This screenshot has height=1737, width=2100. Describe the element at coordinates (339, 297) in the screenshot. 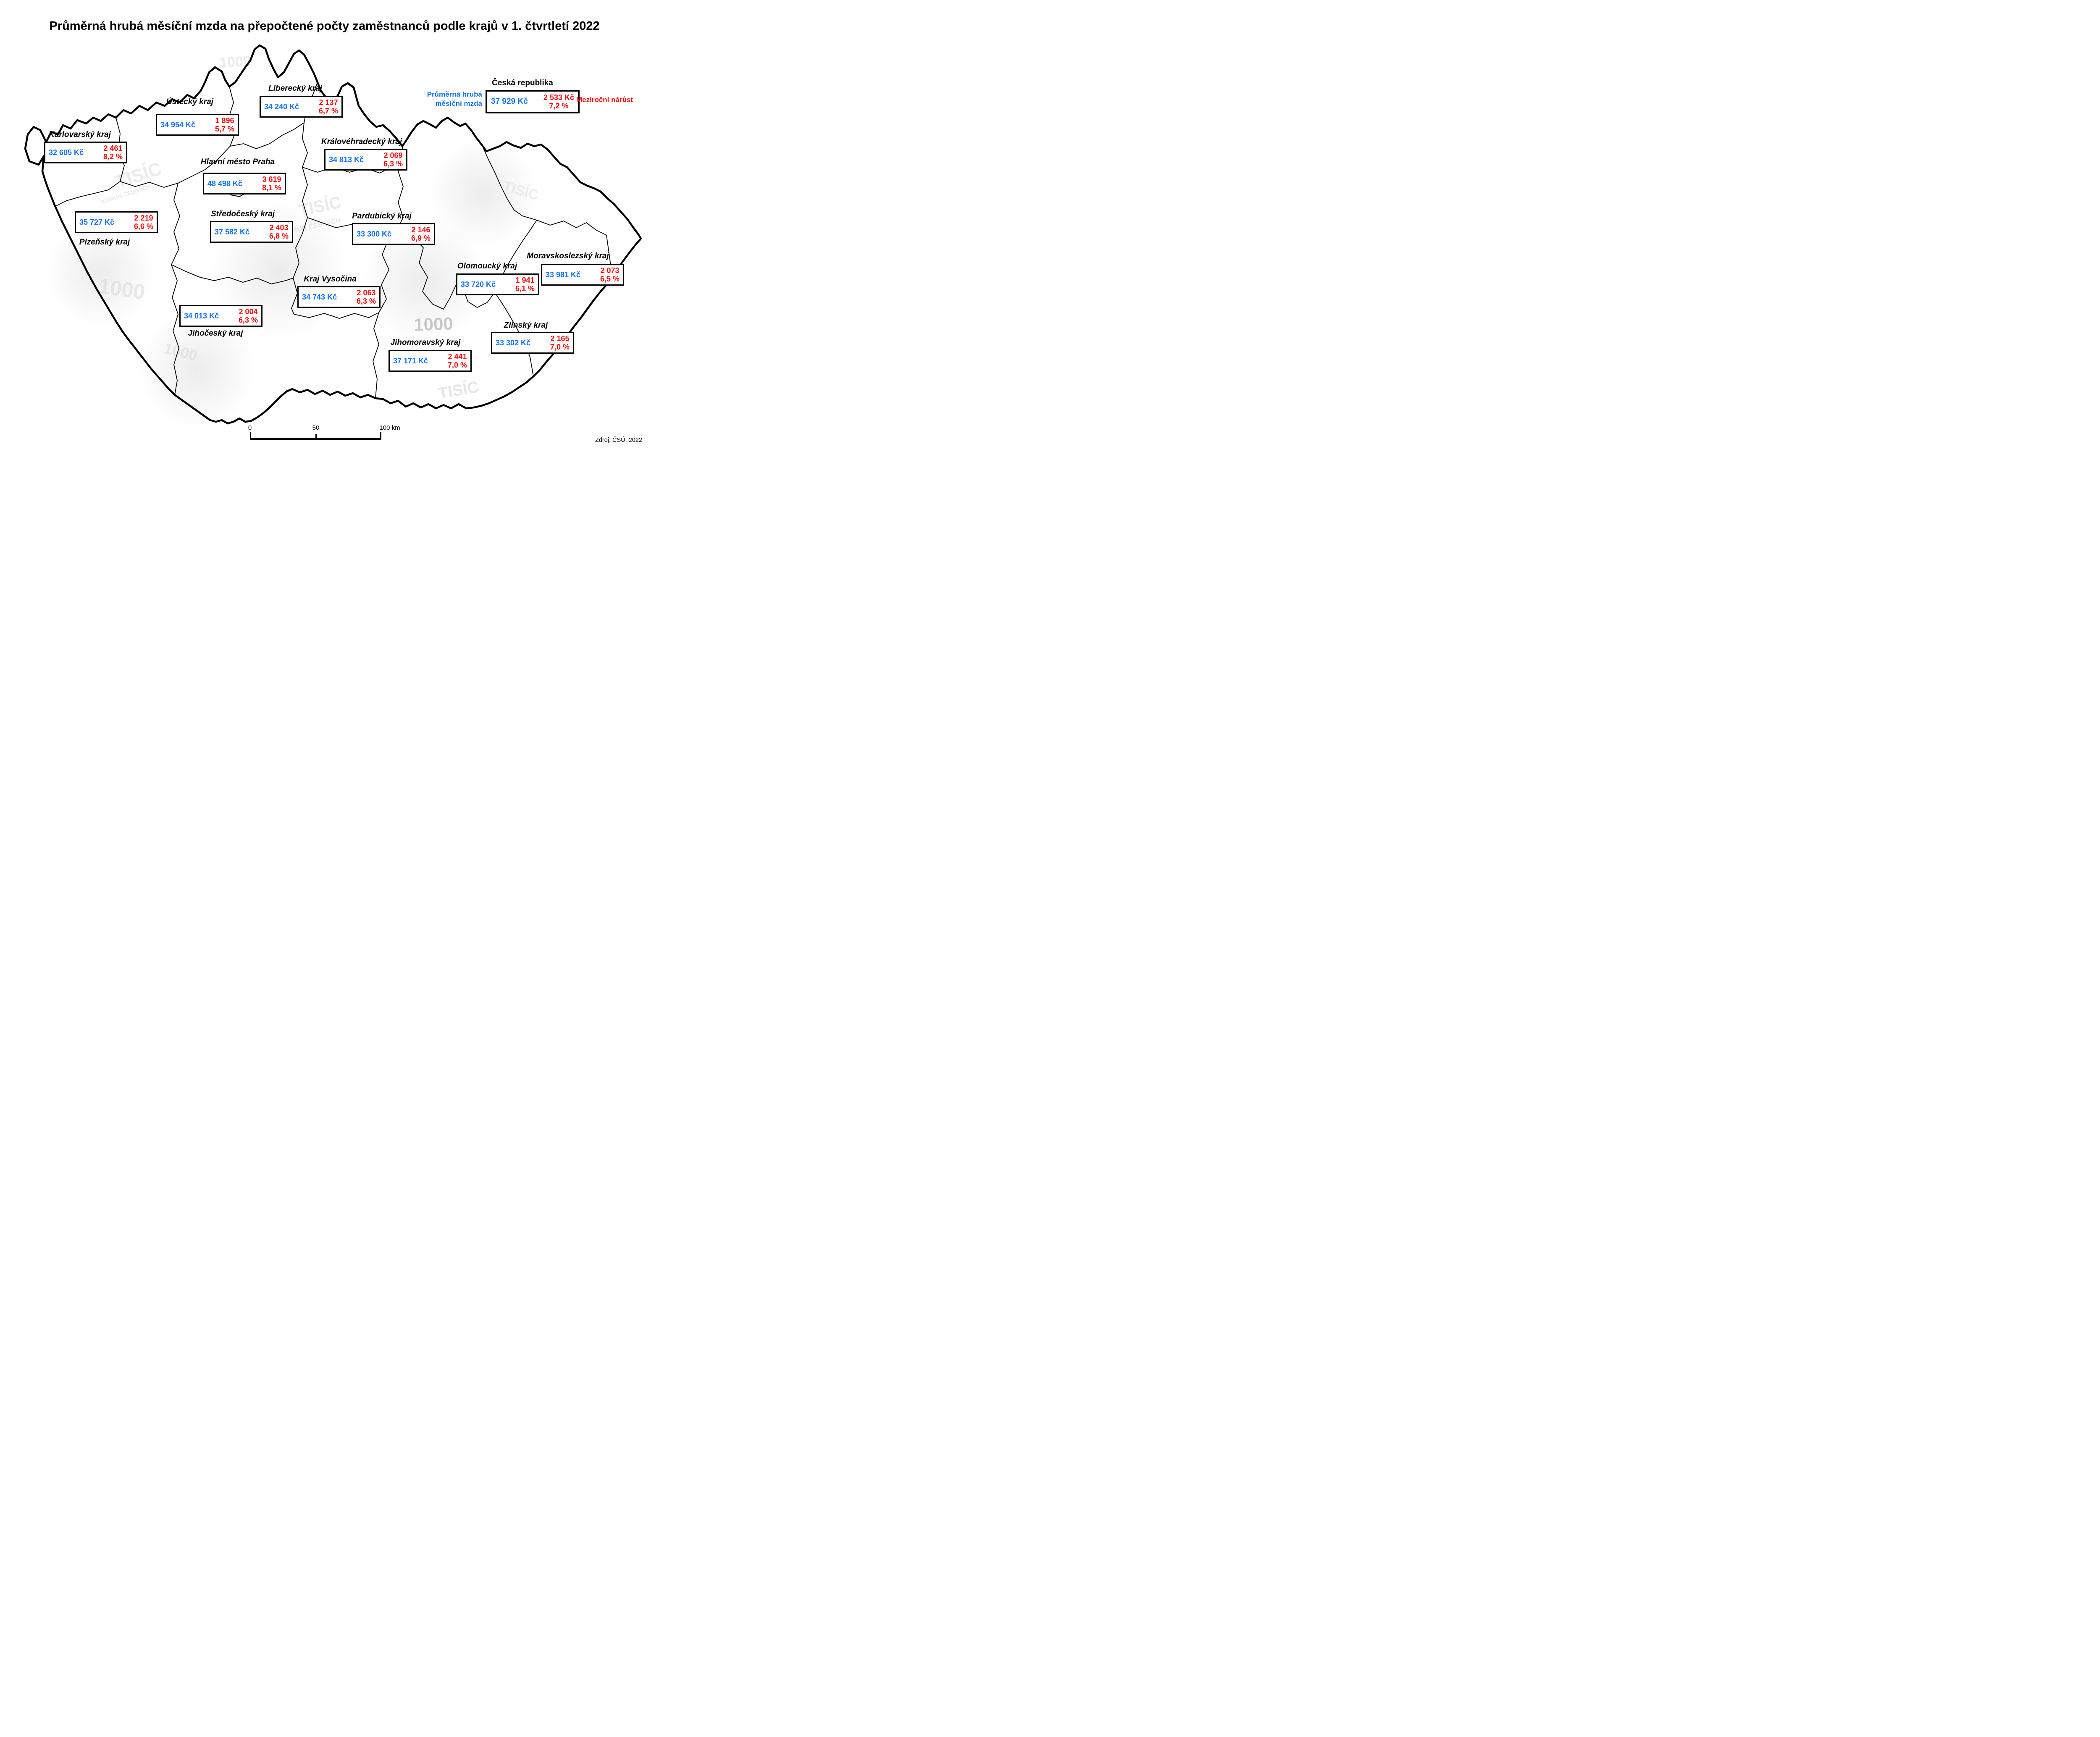

I see `region-data-box: 34 743 Kč 2 063 6,3 %` at that location.